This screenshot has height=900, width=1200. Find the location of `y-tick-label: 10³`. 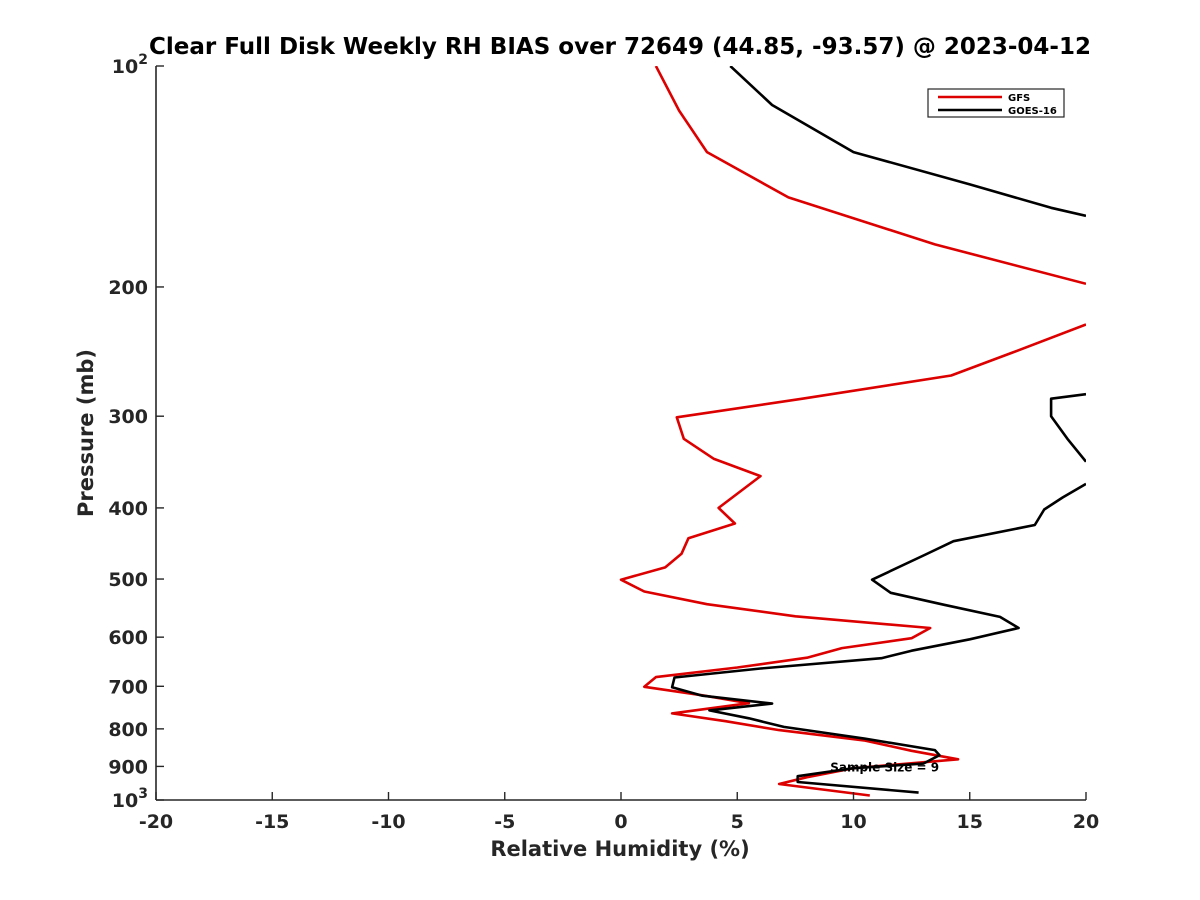

y-tick-label: 10³ is located at coordinates (130, 799).